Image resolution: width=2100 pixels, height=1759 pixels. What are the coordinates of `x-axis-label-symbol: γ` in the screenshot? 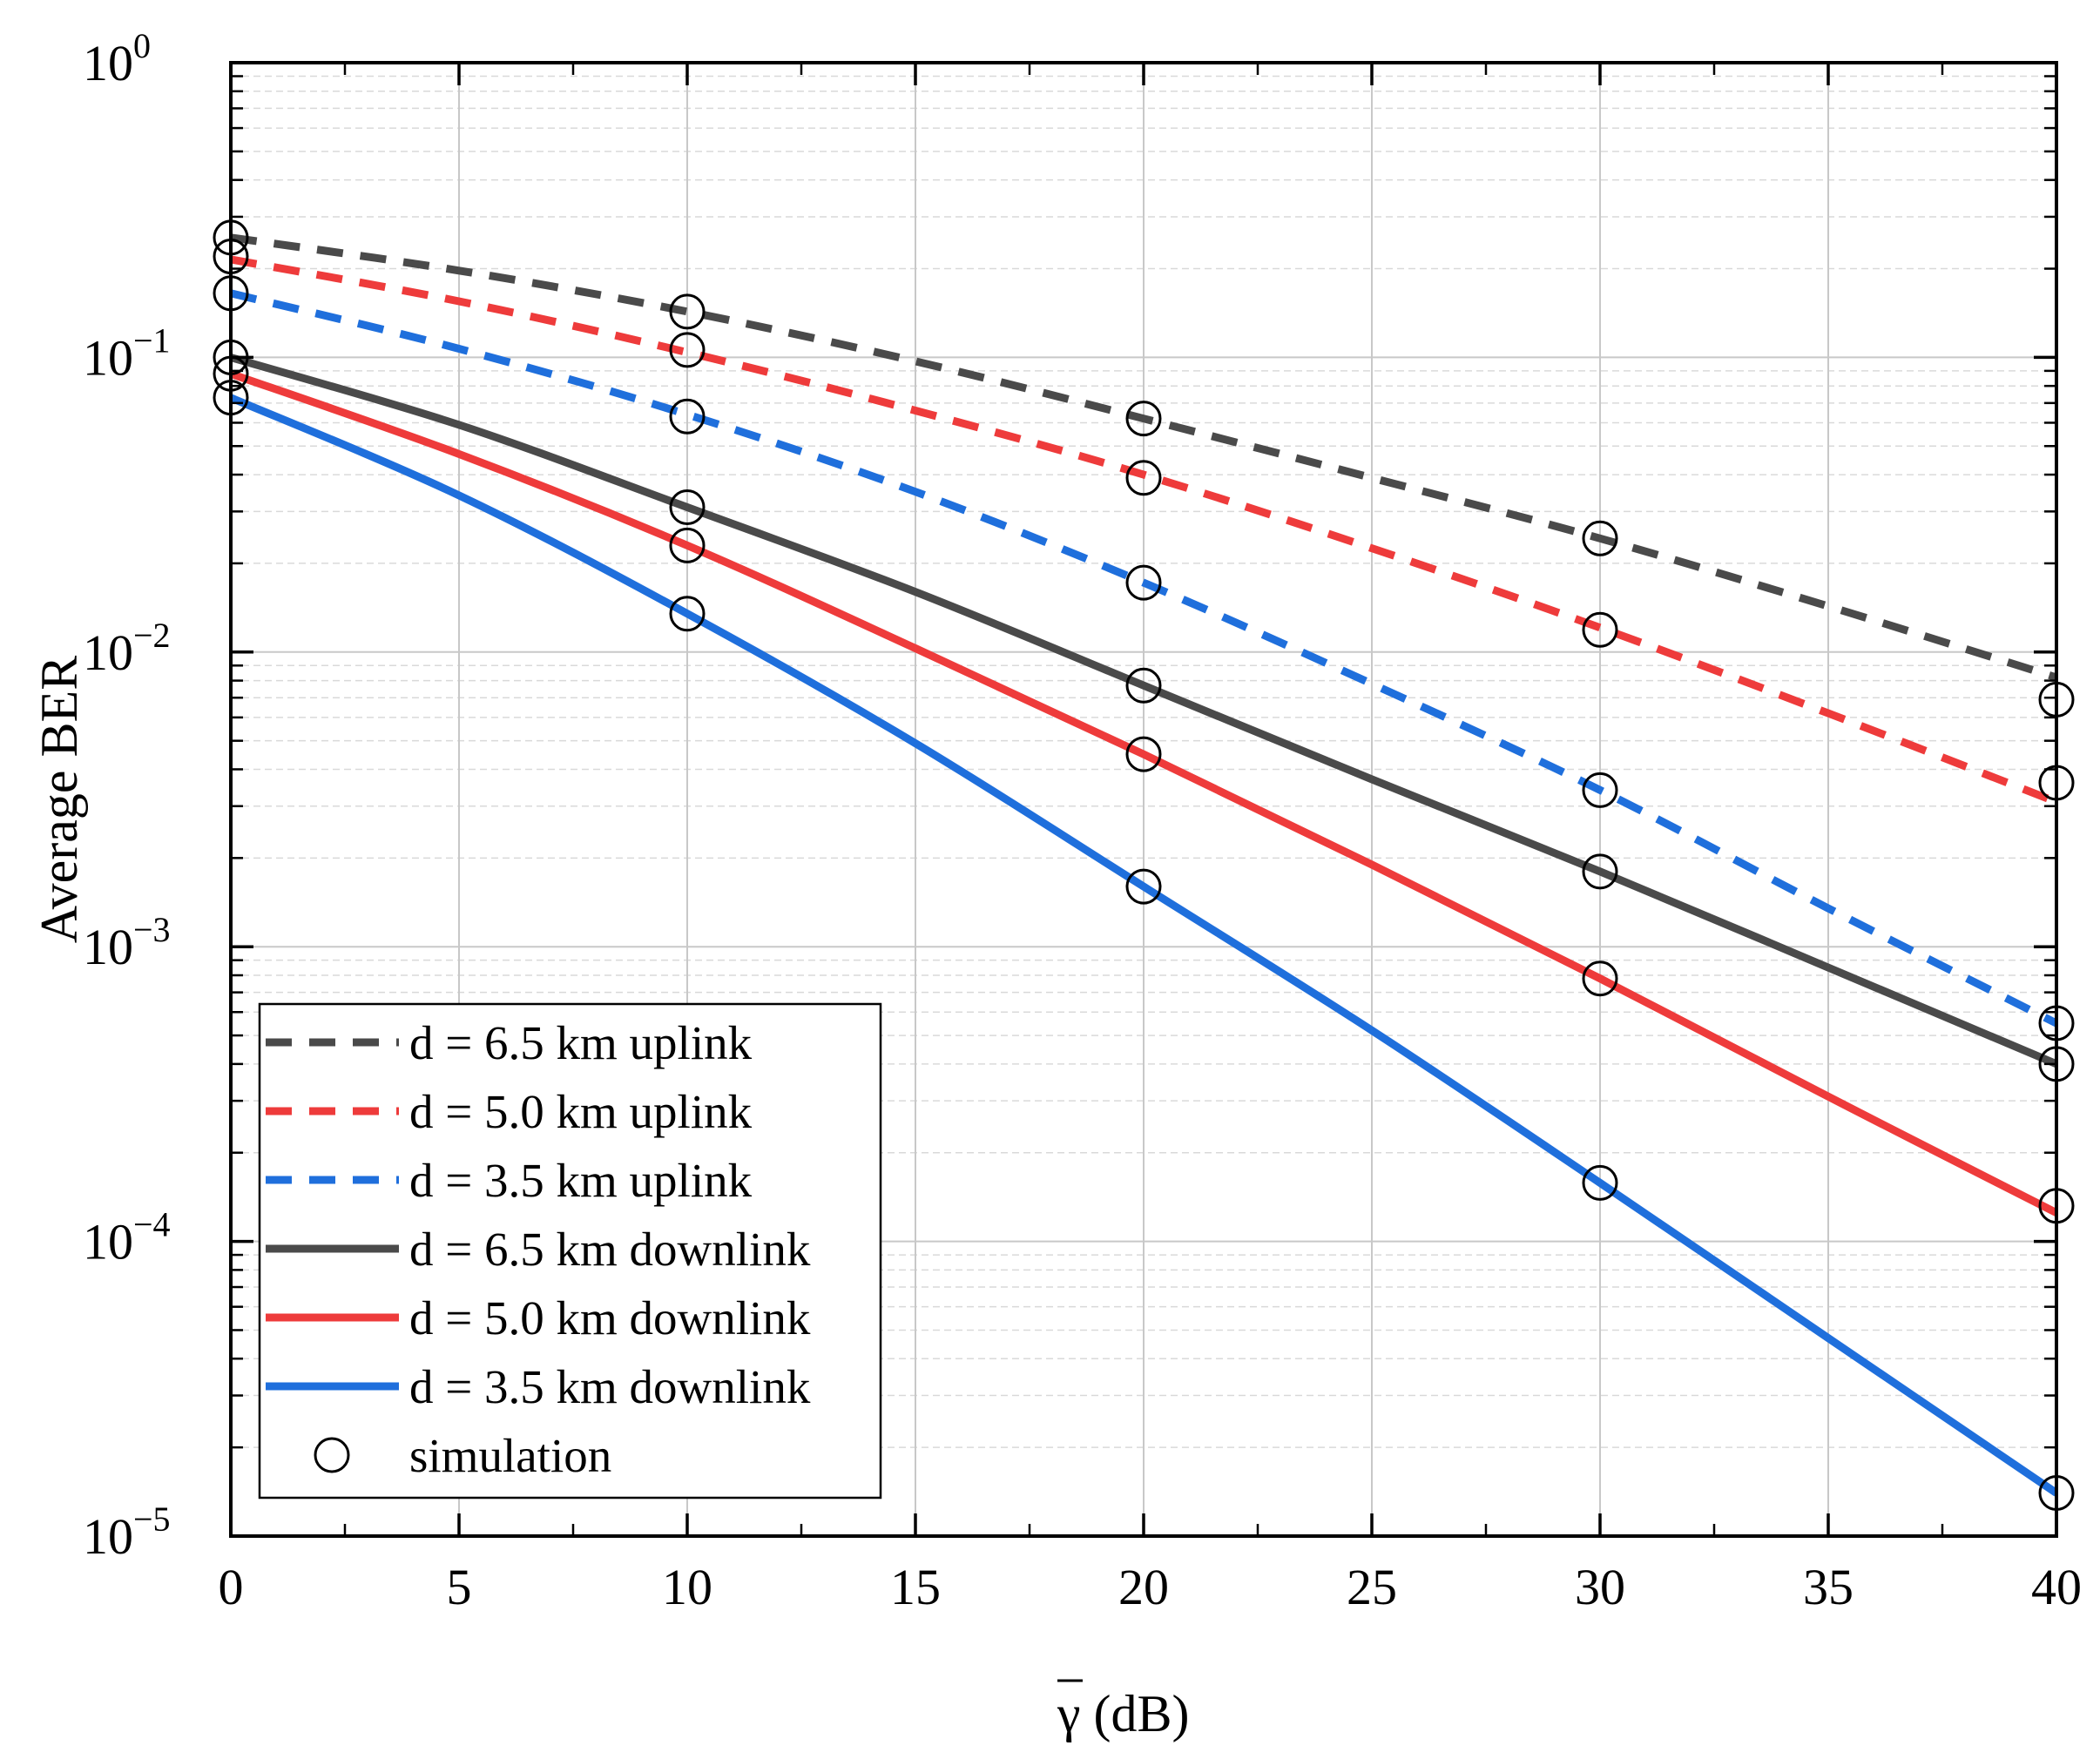 It's located at (1069, 1713).